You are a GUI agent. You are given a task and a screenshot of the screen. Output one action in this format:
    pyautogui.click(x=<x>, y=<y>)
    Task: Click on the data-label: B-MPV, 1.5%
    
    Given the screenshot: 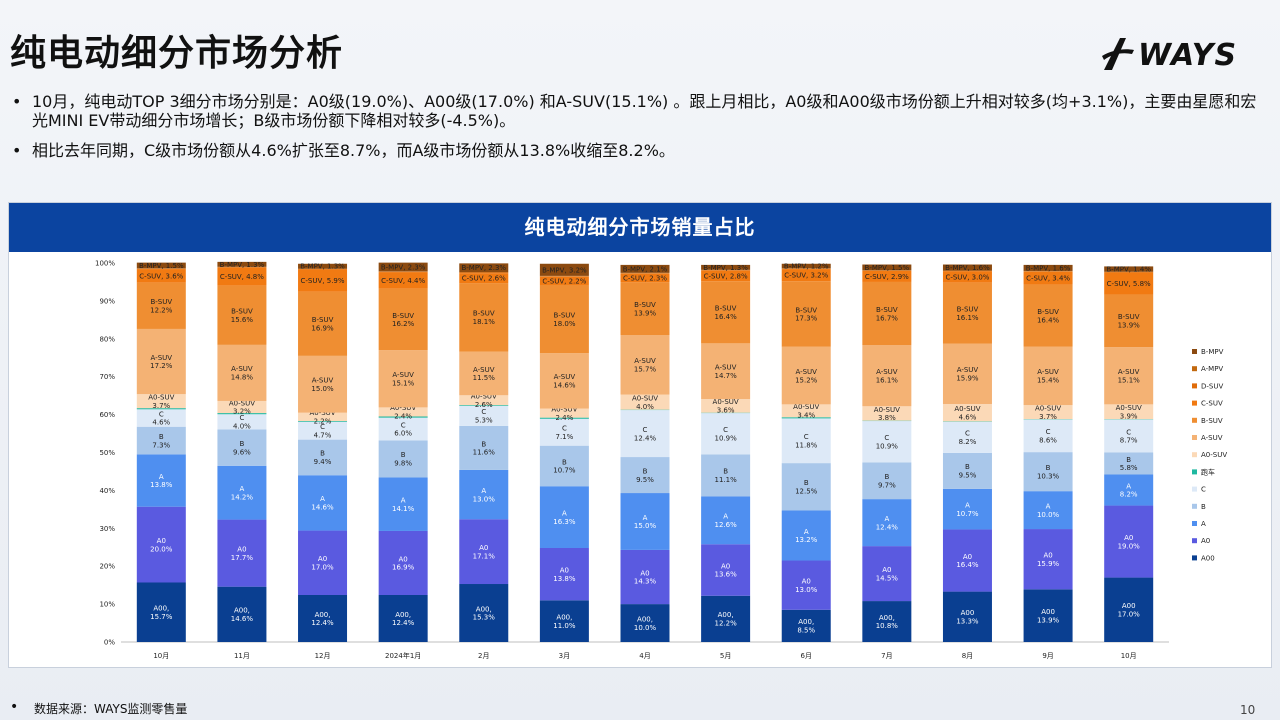 What is the action you would take?
    pyautogui.click(x=887, y=268)
    